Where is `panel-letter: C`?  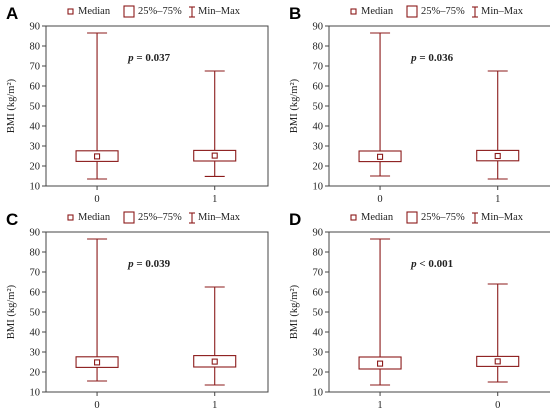 panel-letter: C is located at coordinates (12, 219).